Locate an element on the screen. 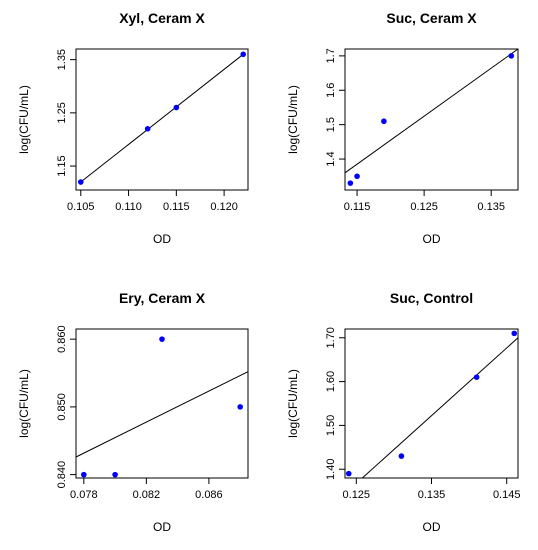  x-tick-label: 0.145 is located at coordinates (507, 495).